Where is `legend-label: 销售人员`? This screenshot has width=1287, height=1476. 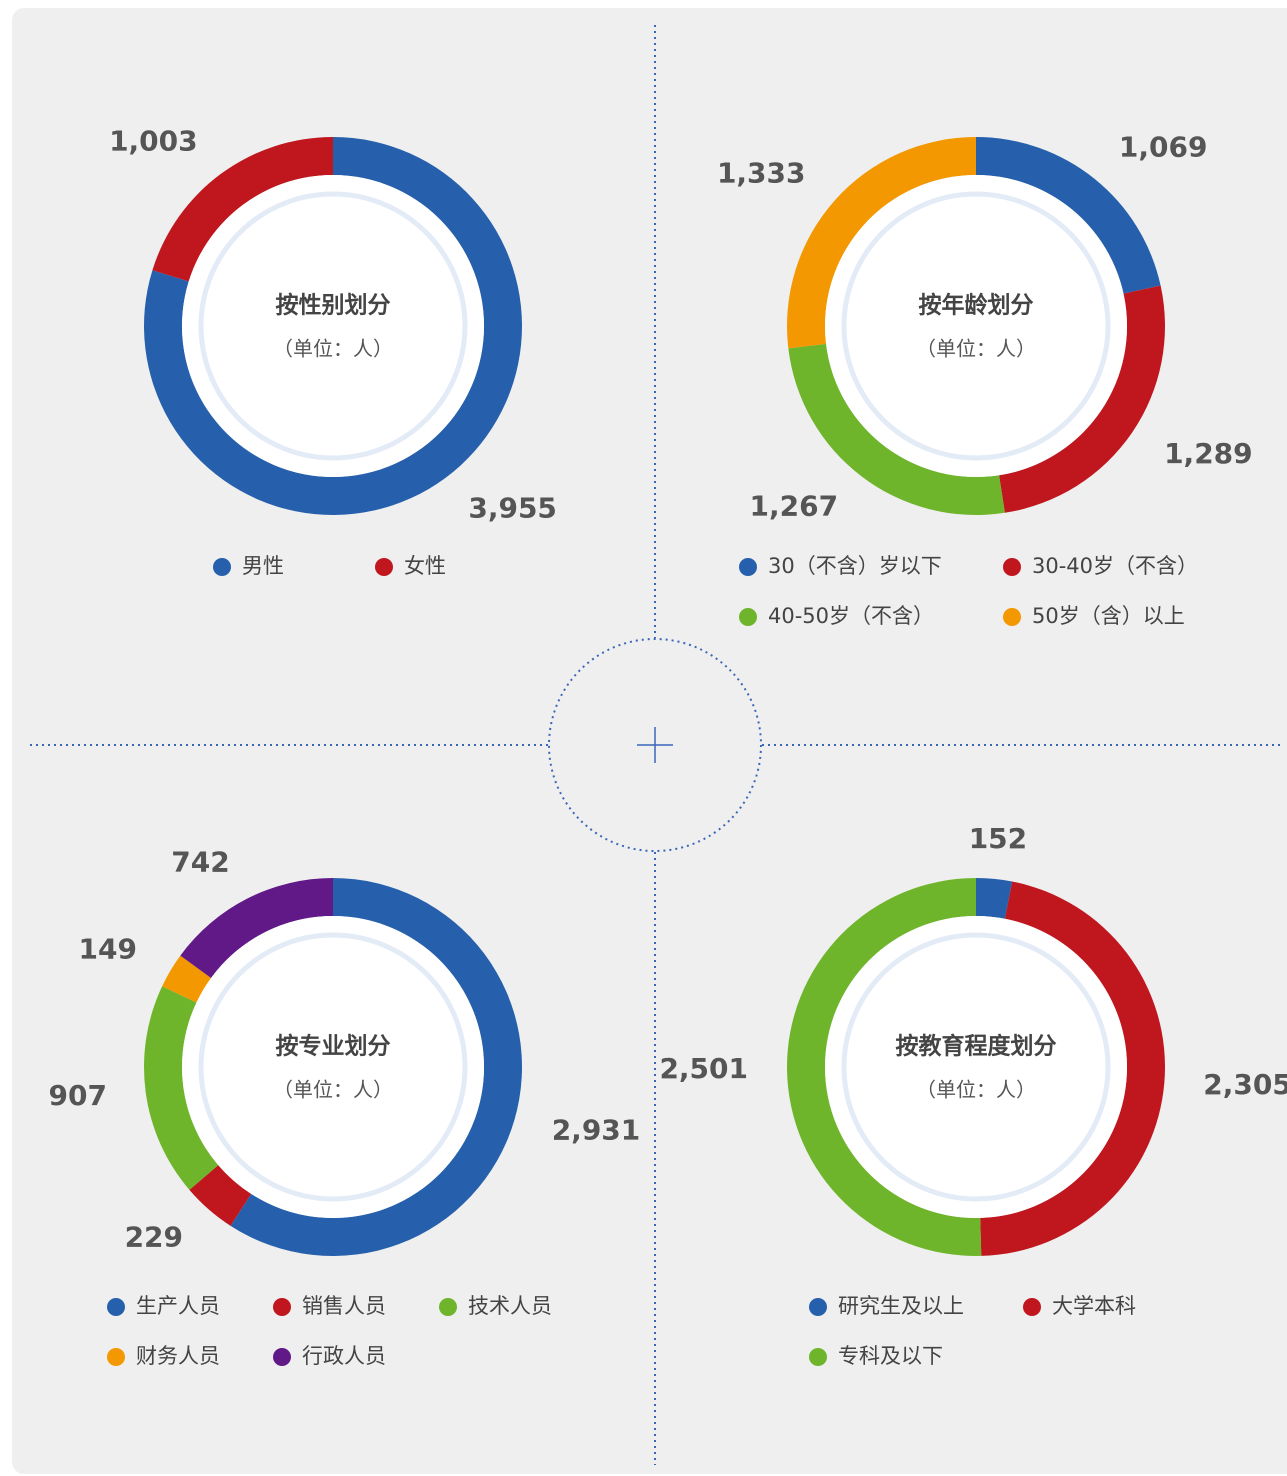 legend-label: 销售人员 is located at coordinates (344, 1306).